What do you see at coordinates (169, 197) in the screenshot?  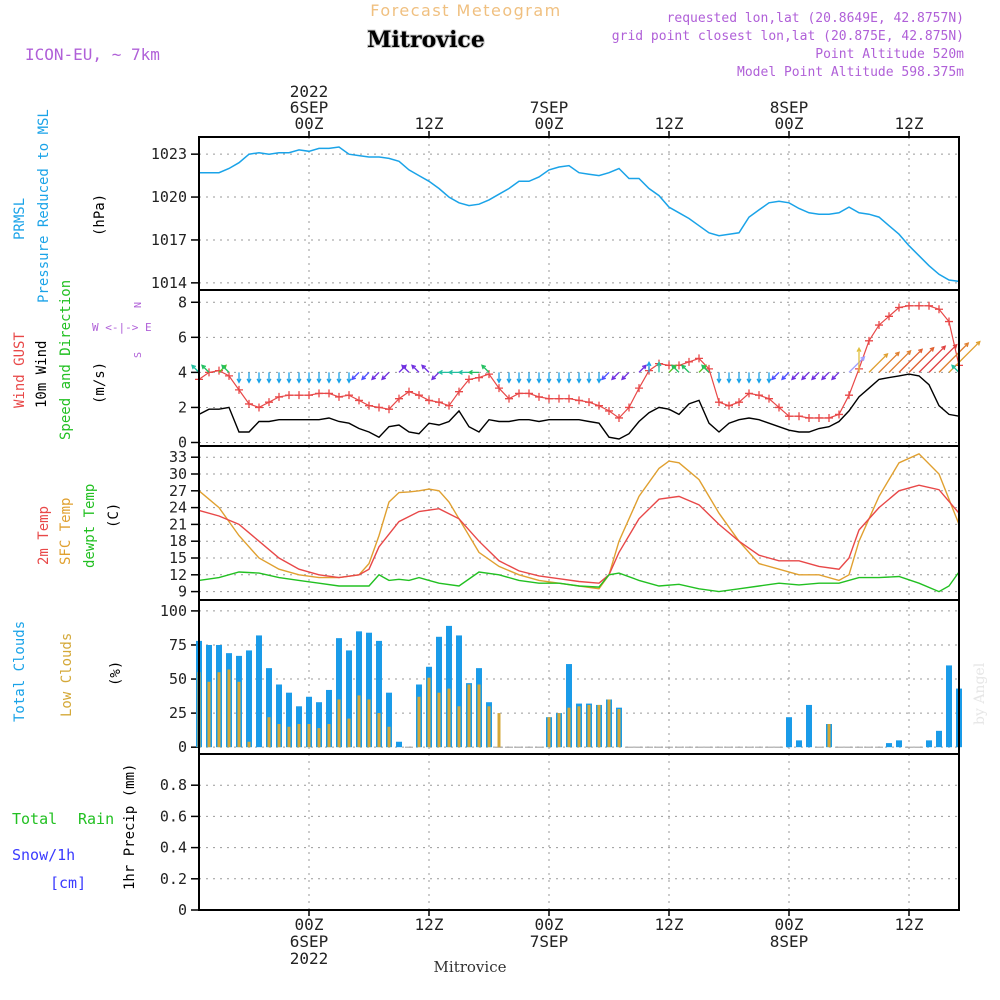 I see `pressure-ytick-label-1020: 1020` at bounding box center [169, 197].